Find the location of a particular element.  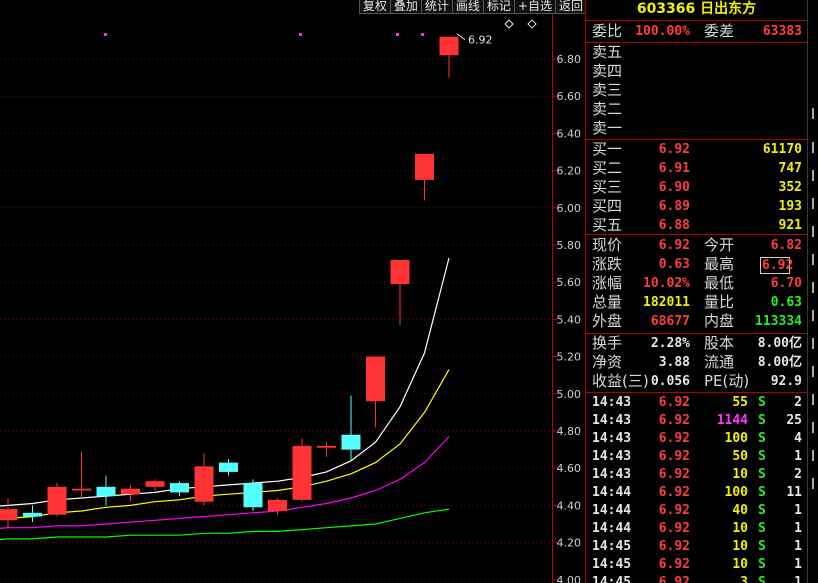

buy-level-label: 买二 is located at coordinates (607, 168).